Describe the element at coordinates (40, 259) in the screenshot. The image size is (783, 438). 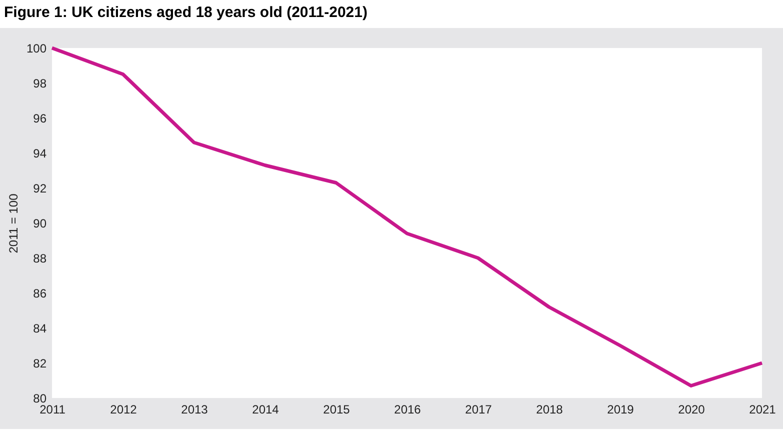
I see `y-tick-label: 88` at that location.